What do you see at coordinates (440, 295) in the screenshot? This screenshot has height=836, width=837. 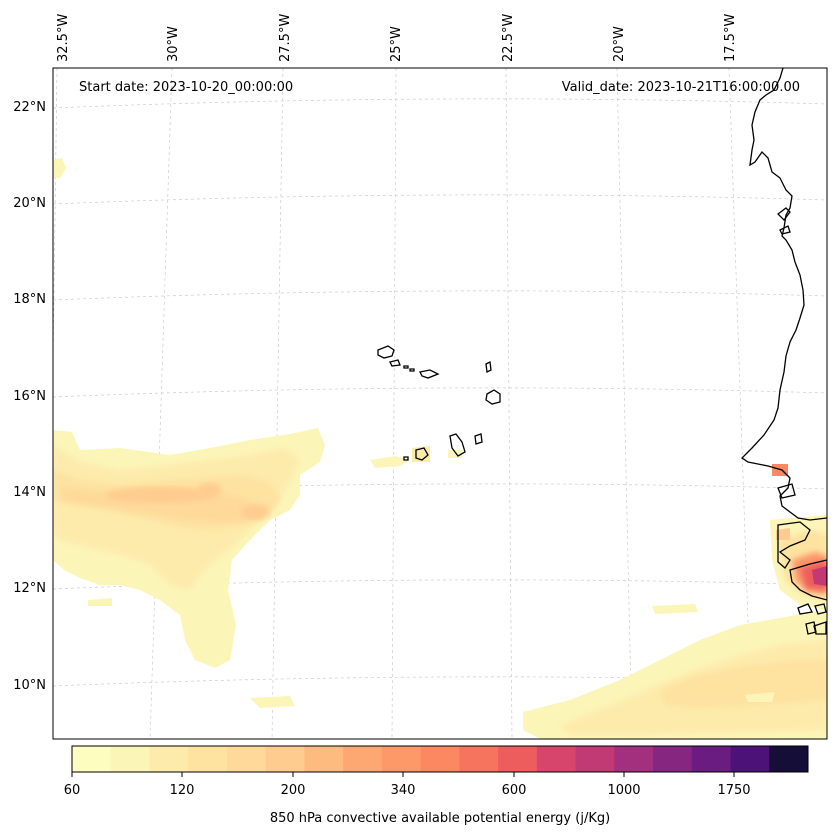 I see `parallel-18n` at bounding box center [440, 295].